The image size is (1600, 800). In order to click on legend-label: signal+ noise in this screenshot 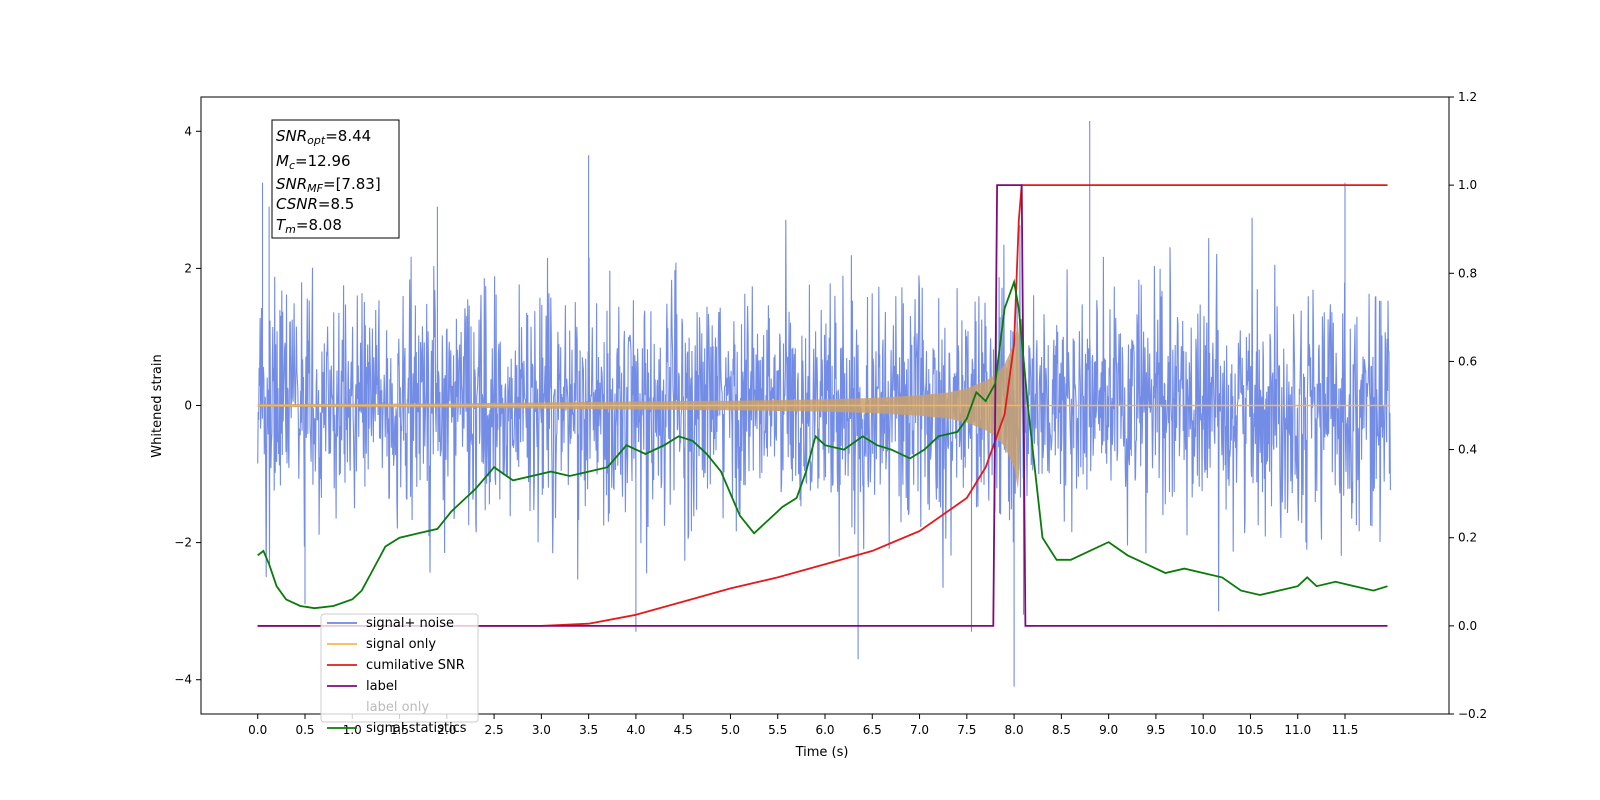, I will do `click(410, 623)`.